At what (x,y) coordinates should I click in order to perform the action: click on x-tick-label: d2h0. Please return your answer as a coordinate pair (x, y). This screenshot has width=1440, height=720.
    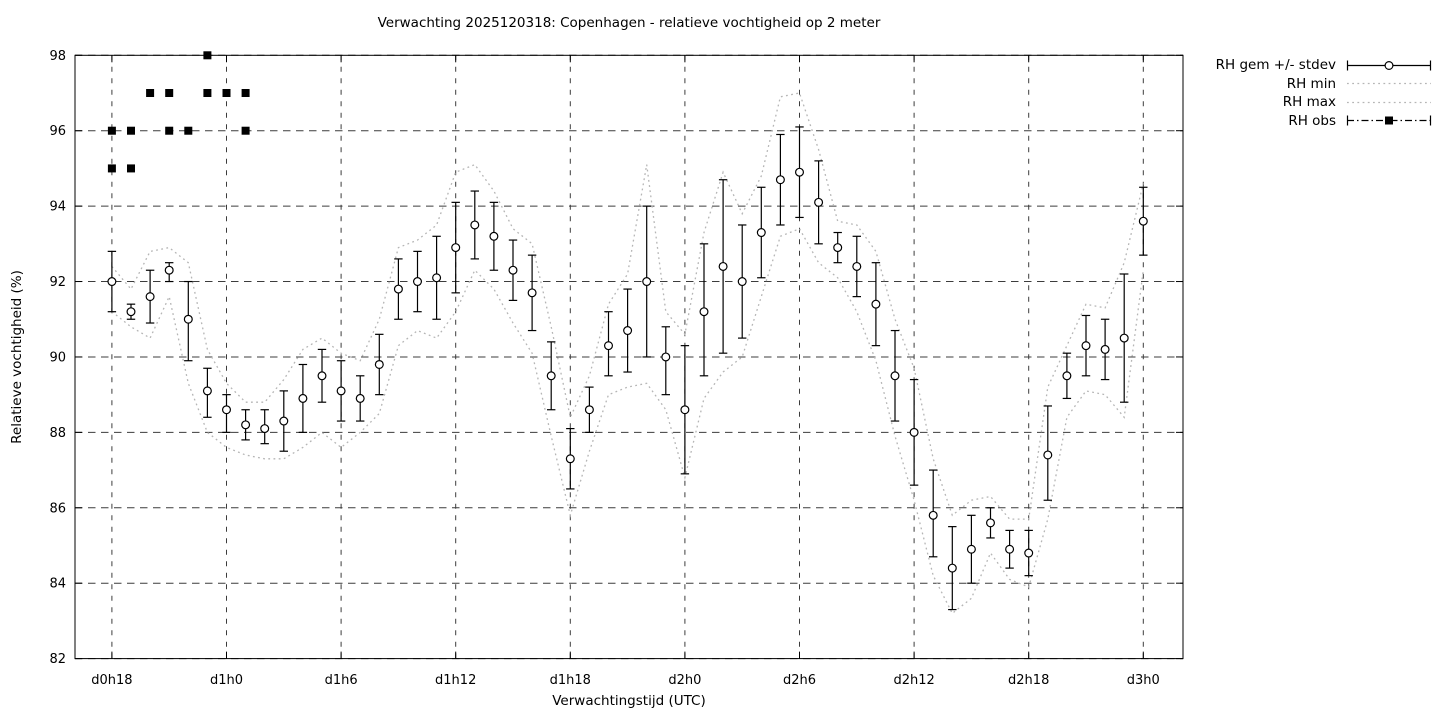
    Looking at the image, I should click on (684, 680).